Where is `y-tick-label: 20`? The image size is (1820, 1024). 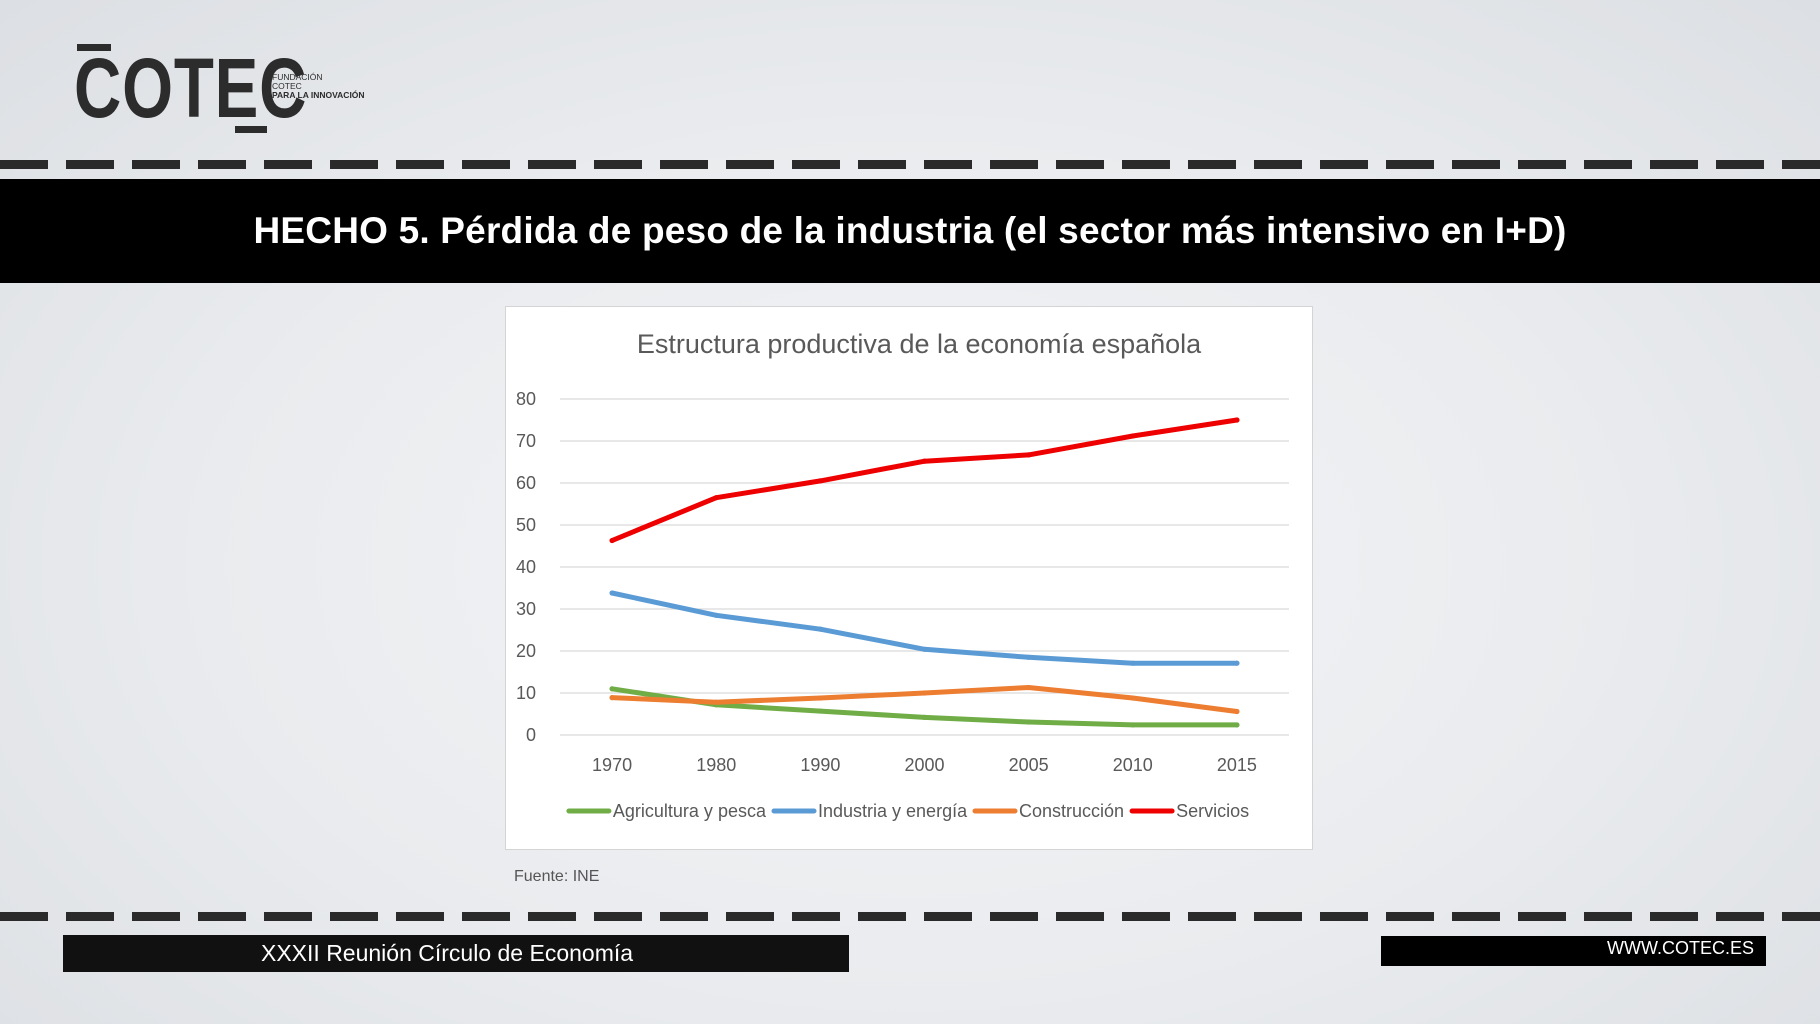 y-tick-label: 20 is located at coordinates (526, 651).